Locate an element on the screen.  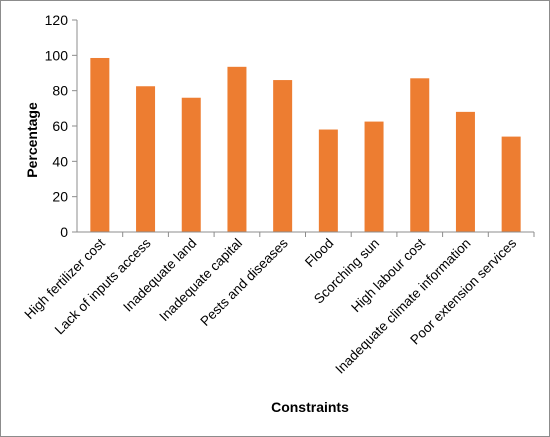
x-tick-label: Pests and diseases is located at coordinates (244, 282).